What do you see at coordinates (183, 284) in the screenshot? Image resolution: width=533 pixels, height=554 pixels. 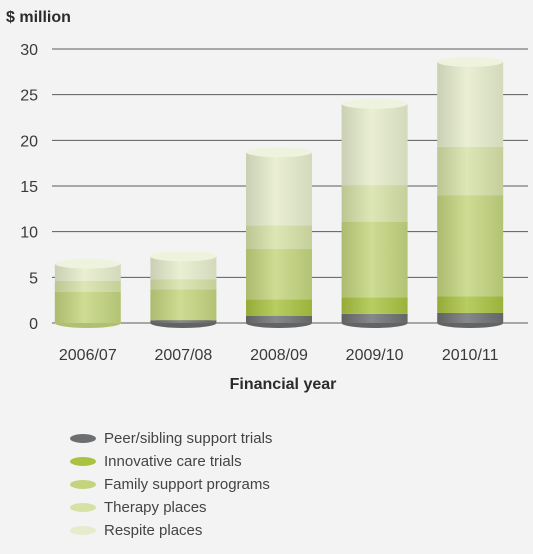 I see `bar-segment-2007/08-3` at bounding box center [183, 284].